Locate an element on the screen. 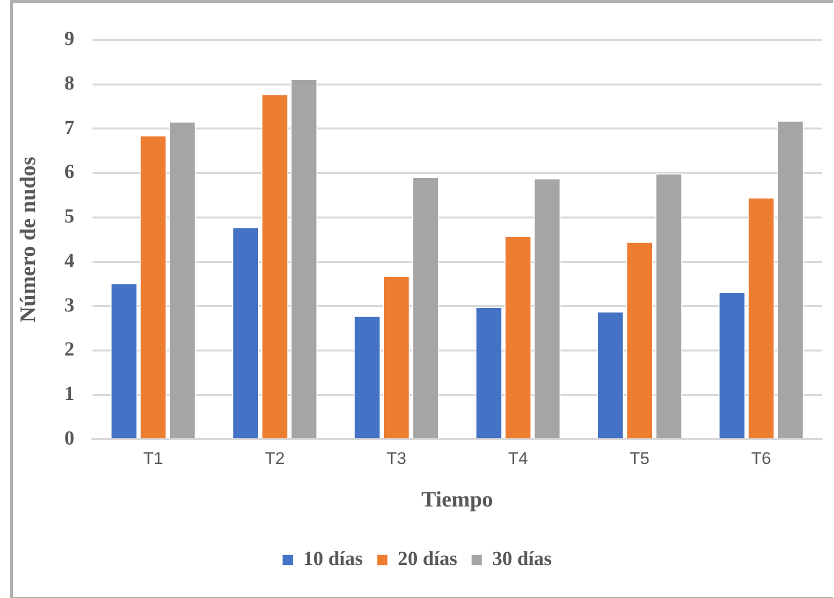 The height and width of the screenshot is (598, 834). y-tick-label: 5 is located at coordinates (69, 217).